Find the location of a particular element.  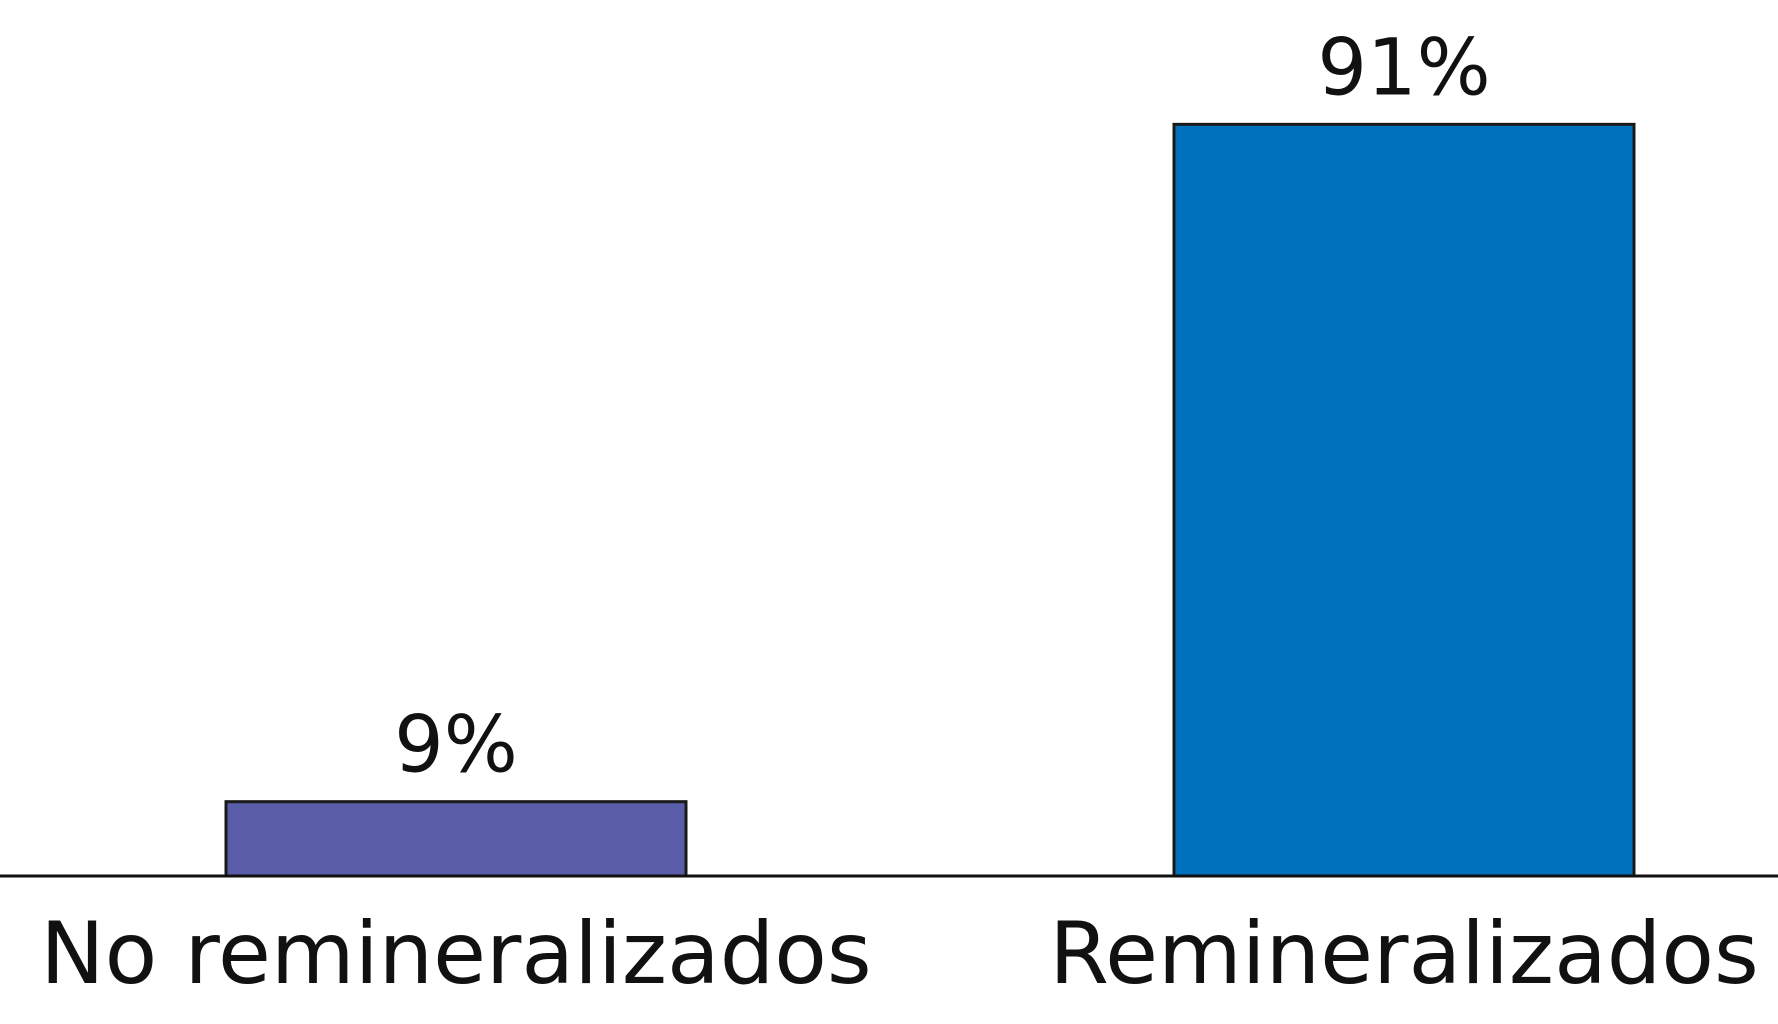

bar-value-label: 91% is located at coordinates (1403, 68).